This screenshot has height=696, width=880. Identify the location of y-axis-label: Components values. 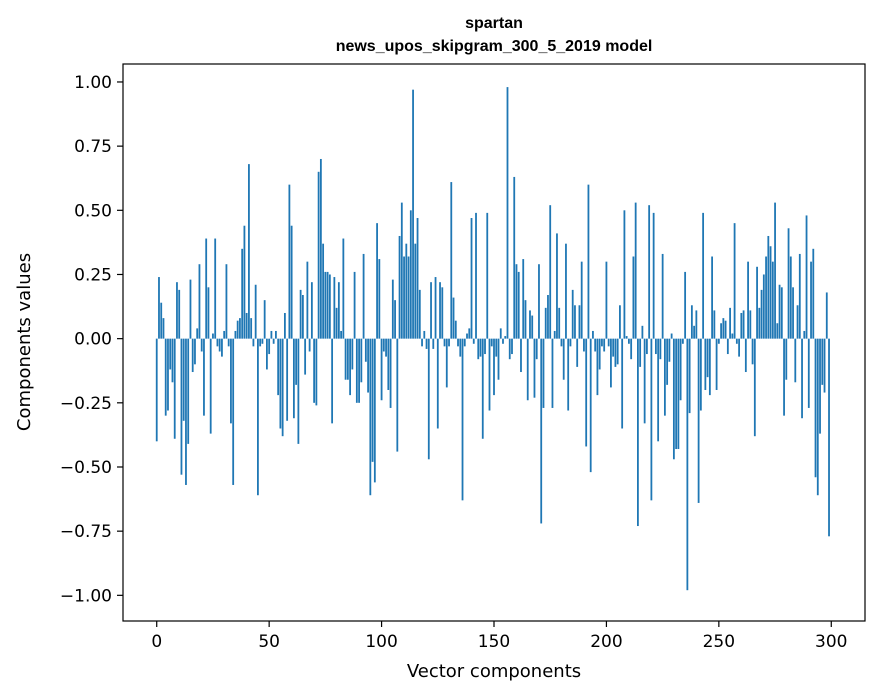
(24, 342).